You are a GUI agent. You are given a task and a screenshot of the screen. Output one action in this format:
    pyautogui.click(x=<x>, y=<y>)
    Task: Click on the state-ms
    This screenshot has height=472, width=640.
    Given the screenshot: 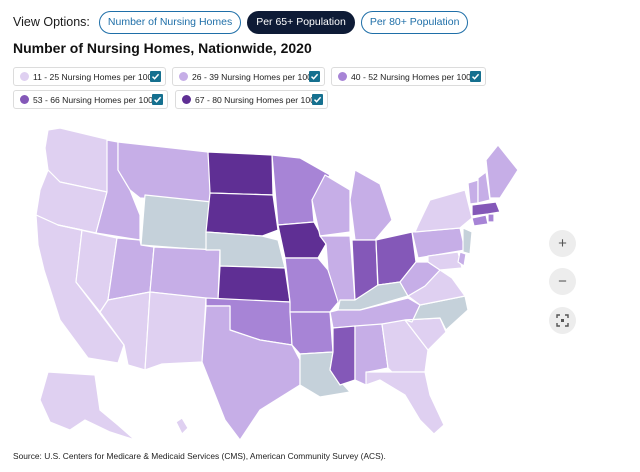 What is the action you would take?
    pyautogui.click(x=342, y=355)
    